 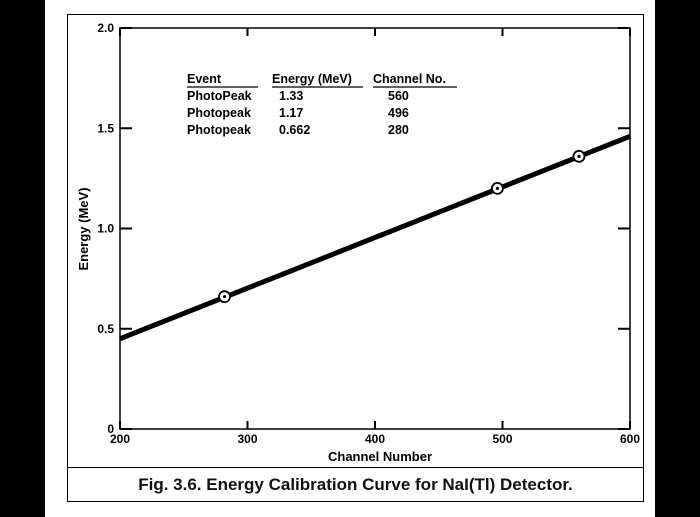 I want to click on y-tick-label: 1.5, so click(x=105, y=128).